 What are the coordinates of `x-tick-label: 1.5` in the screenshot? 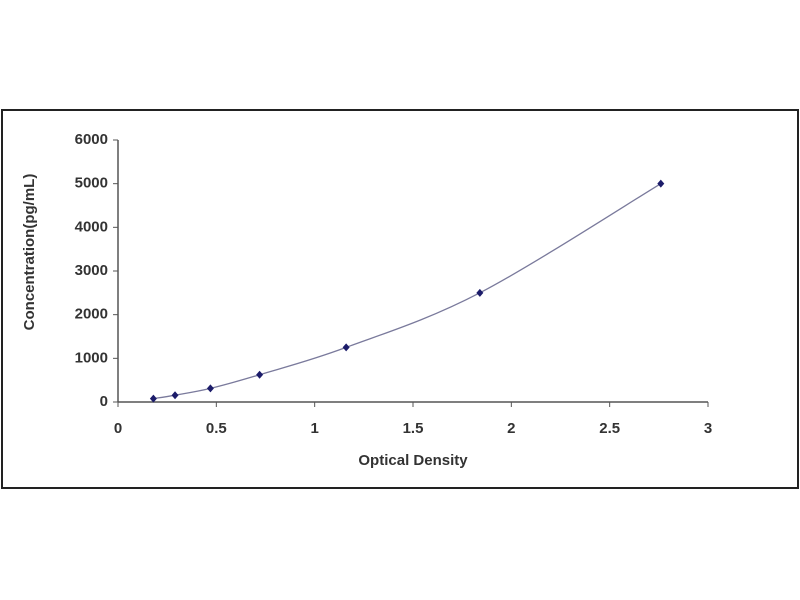 It's located at (413, 428).